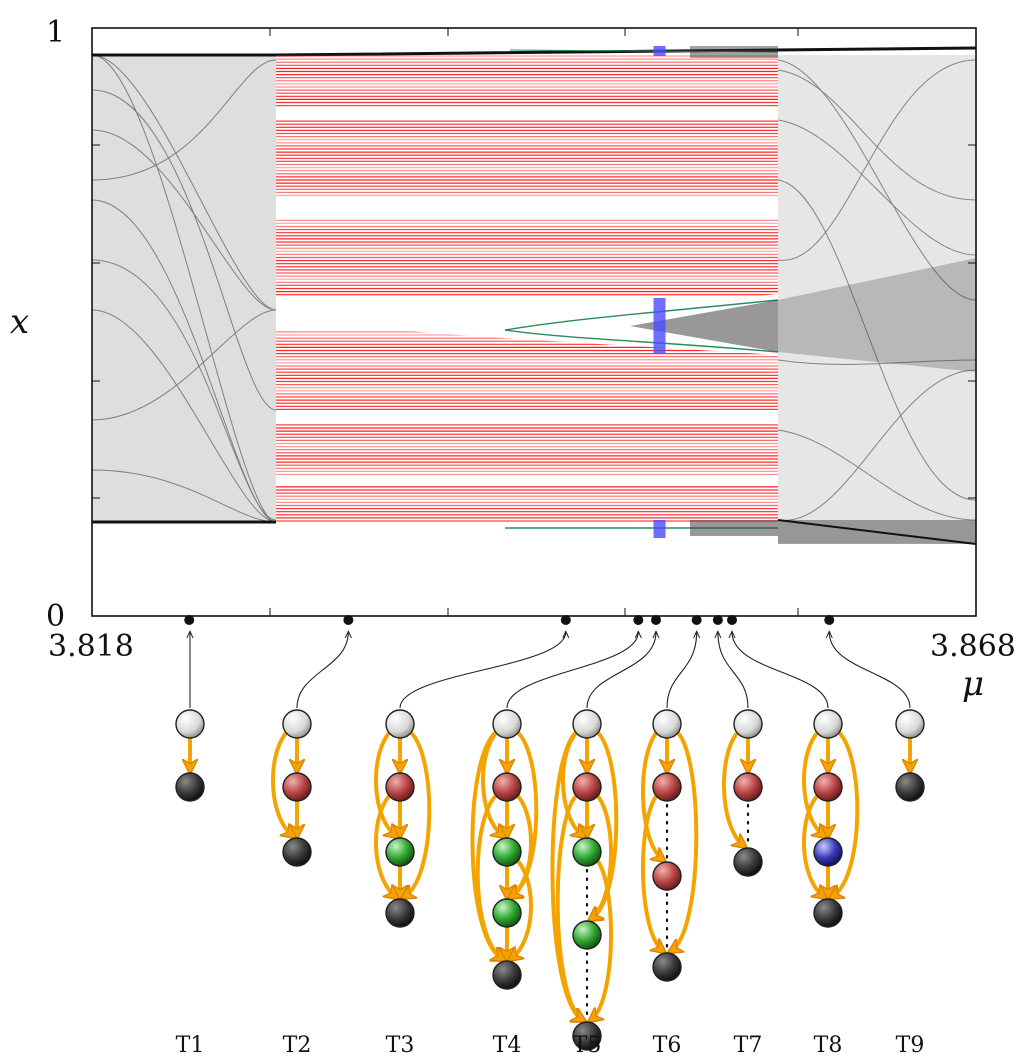  I want to click on transition-graph-t6: T6, so click(669, 883).